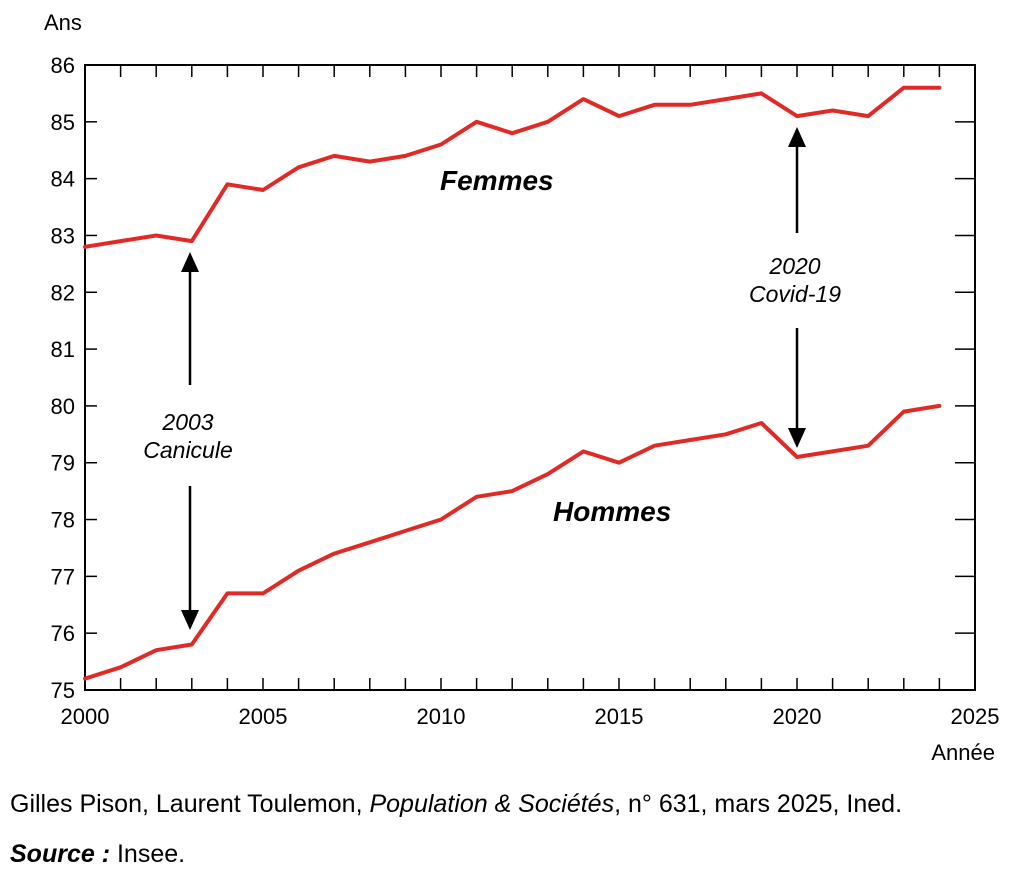 Image resolution: width=1035 pixels, height=881 pixels. What do you see at coordinates (63, 690) in the screenshot?
I see `y-tick-label: 75` at bounding box center [63, 690].